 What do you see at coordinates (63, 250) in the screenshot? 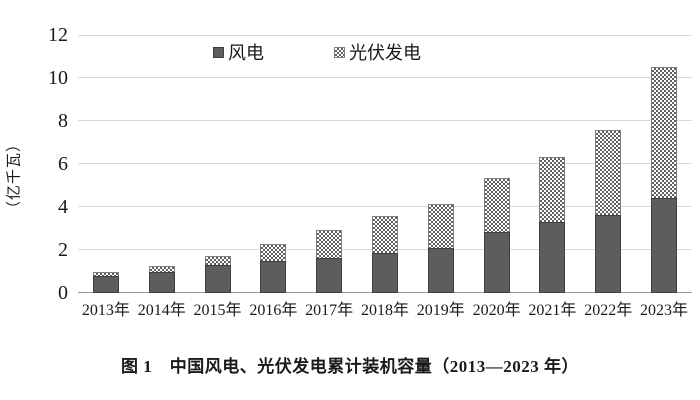
I see `y-tick-2: 2` at bounding box center [63, 250].